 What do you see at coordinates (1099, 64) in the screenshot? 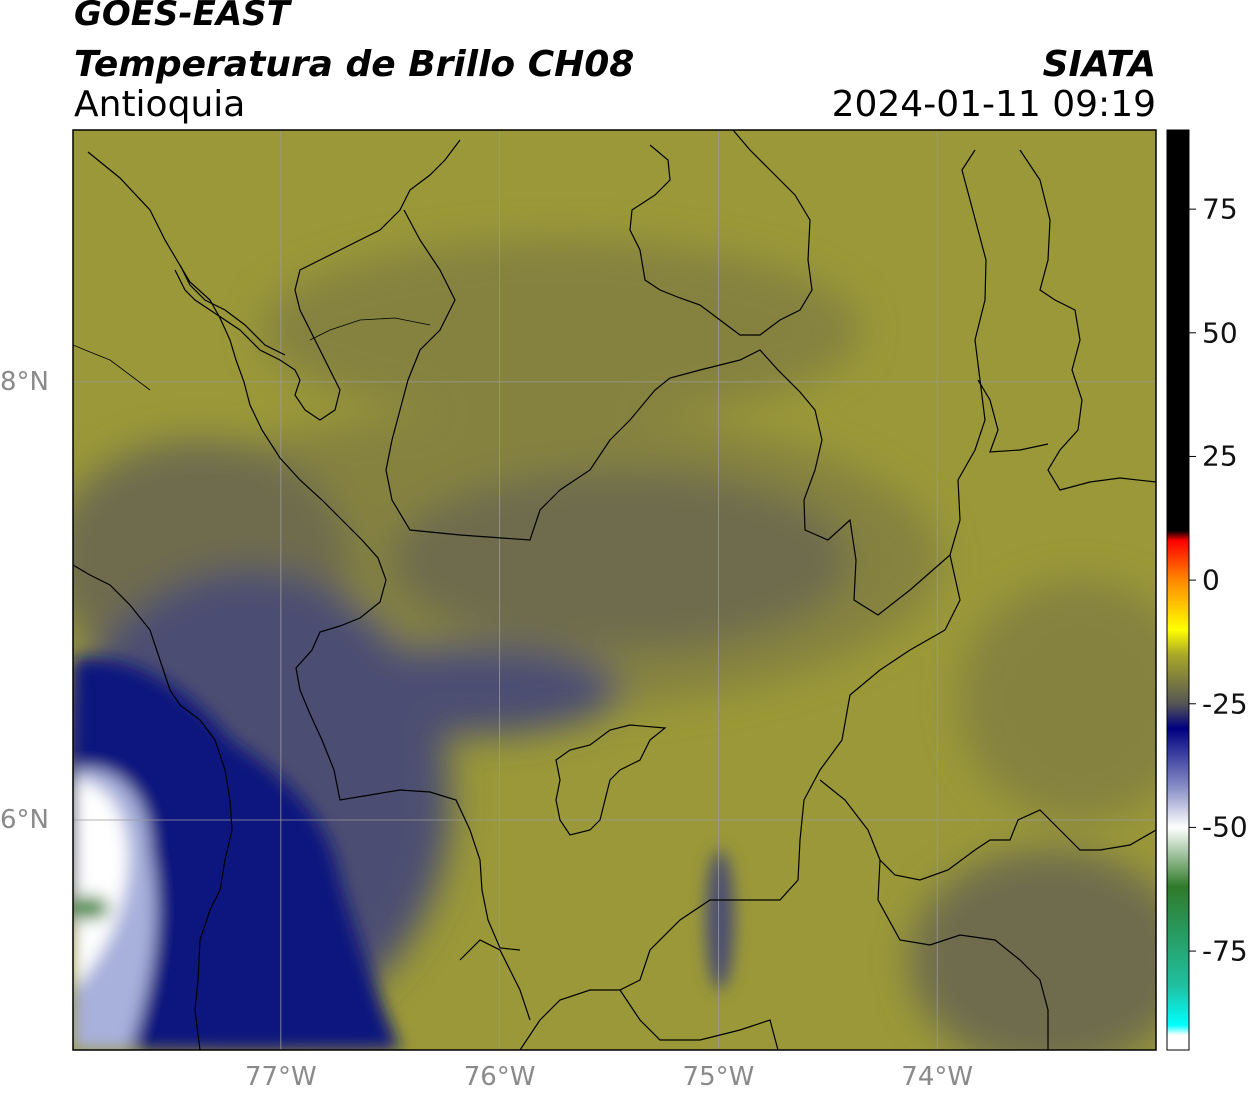
I see `organization-label: SIATA` at bounding box center [1099, 64].